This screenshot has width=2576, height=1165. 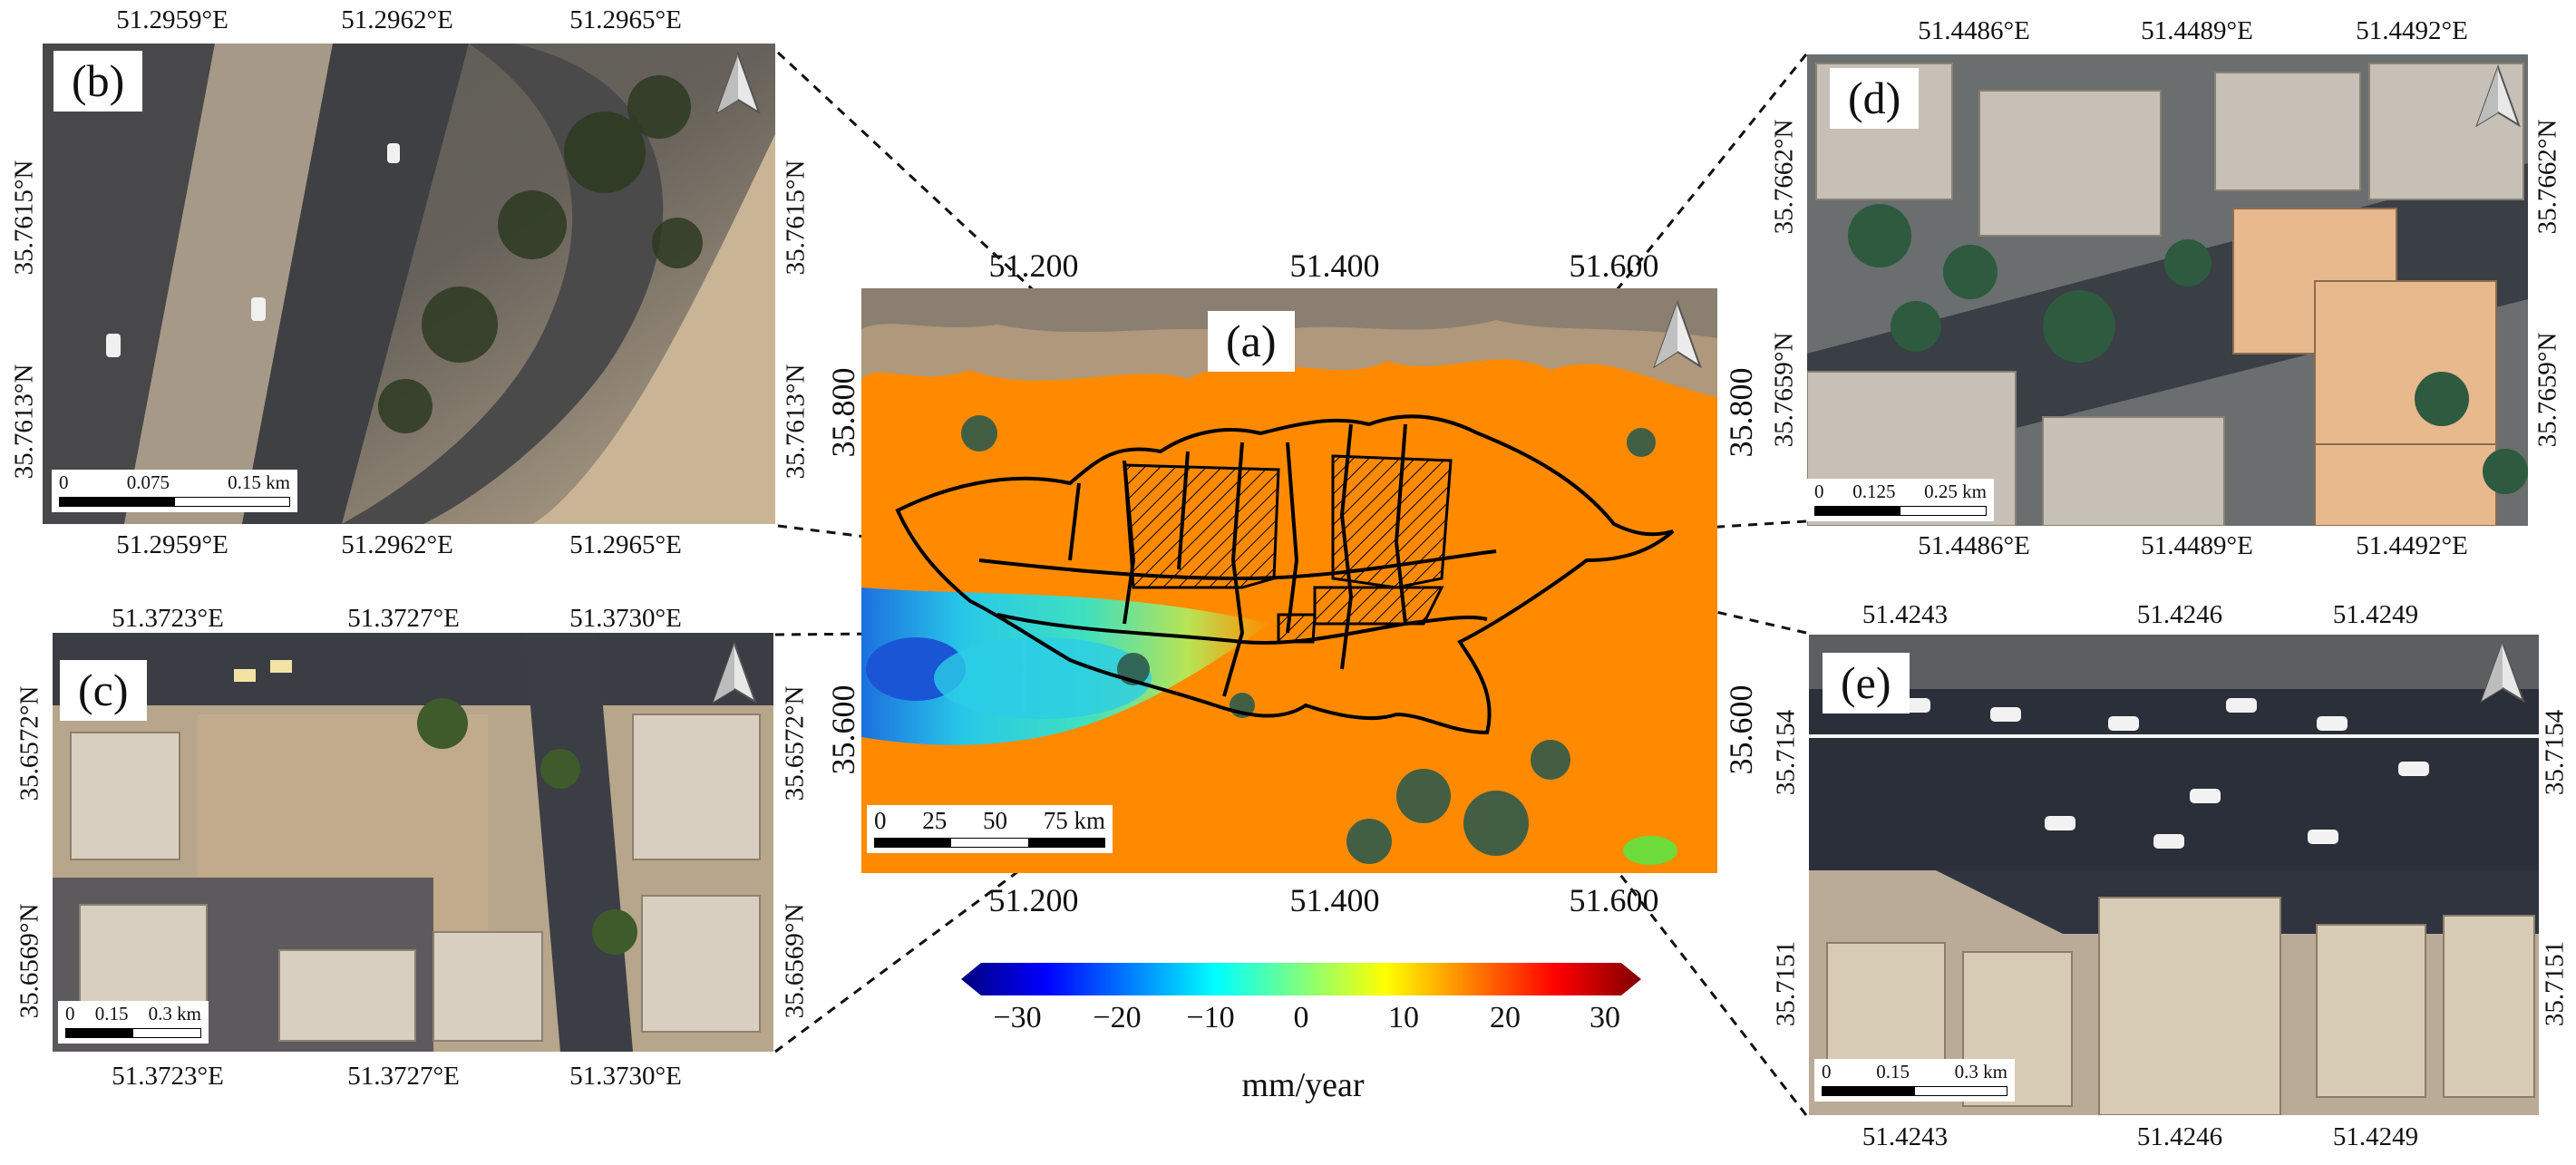 What do you see at coordinates (1741, 413) in the screenshot?
I see `panel-a-right-tick: 35.800` at bounding box center [1741, 413].